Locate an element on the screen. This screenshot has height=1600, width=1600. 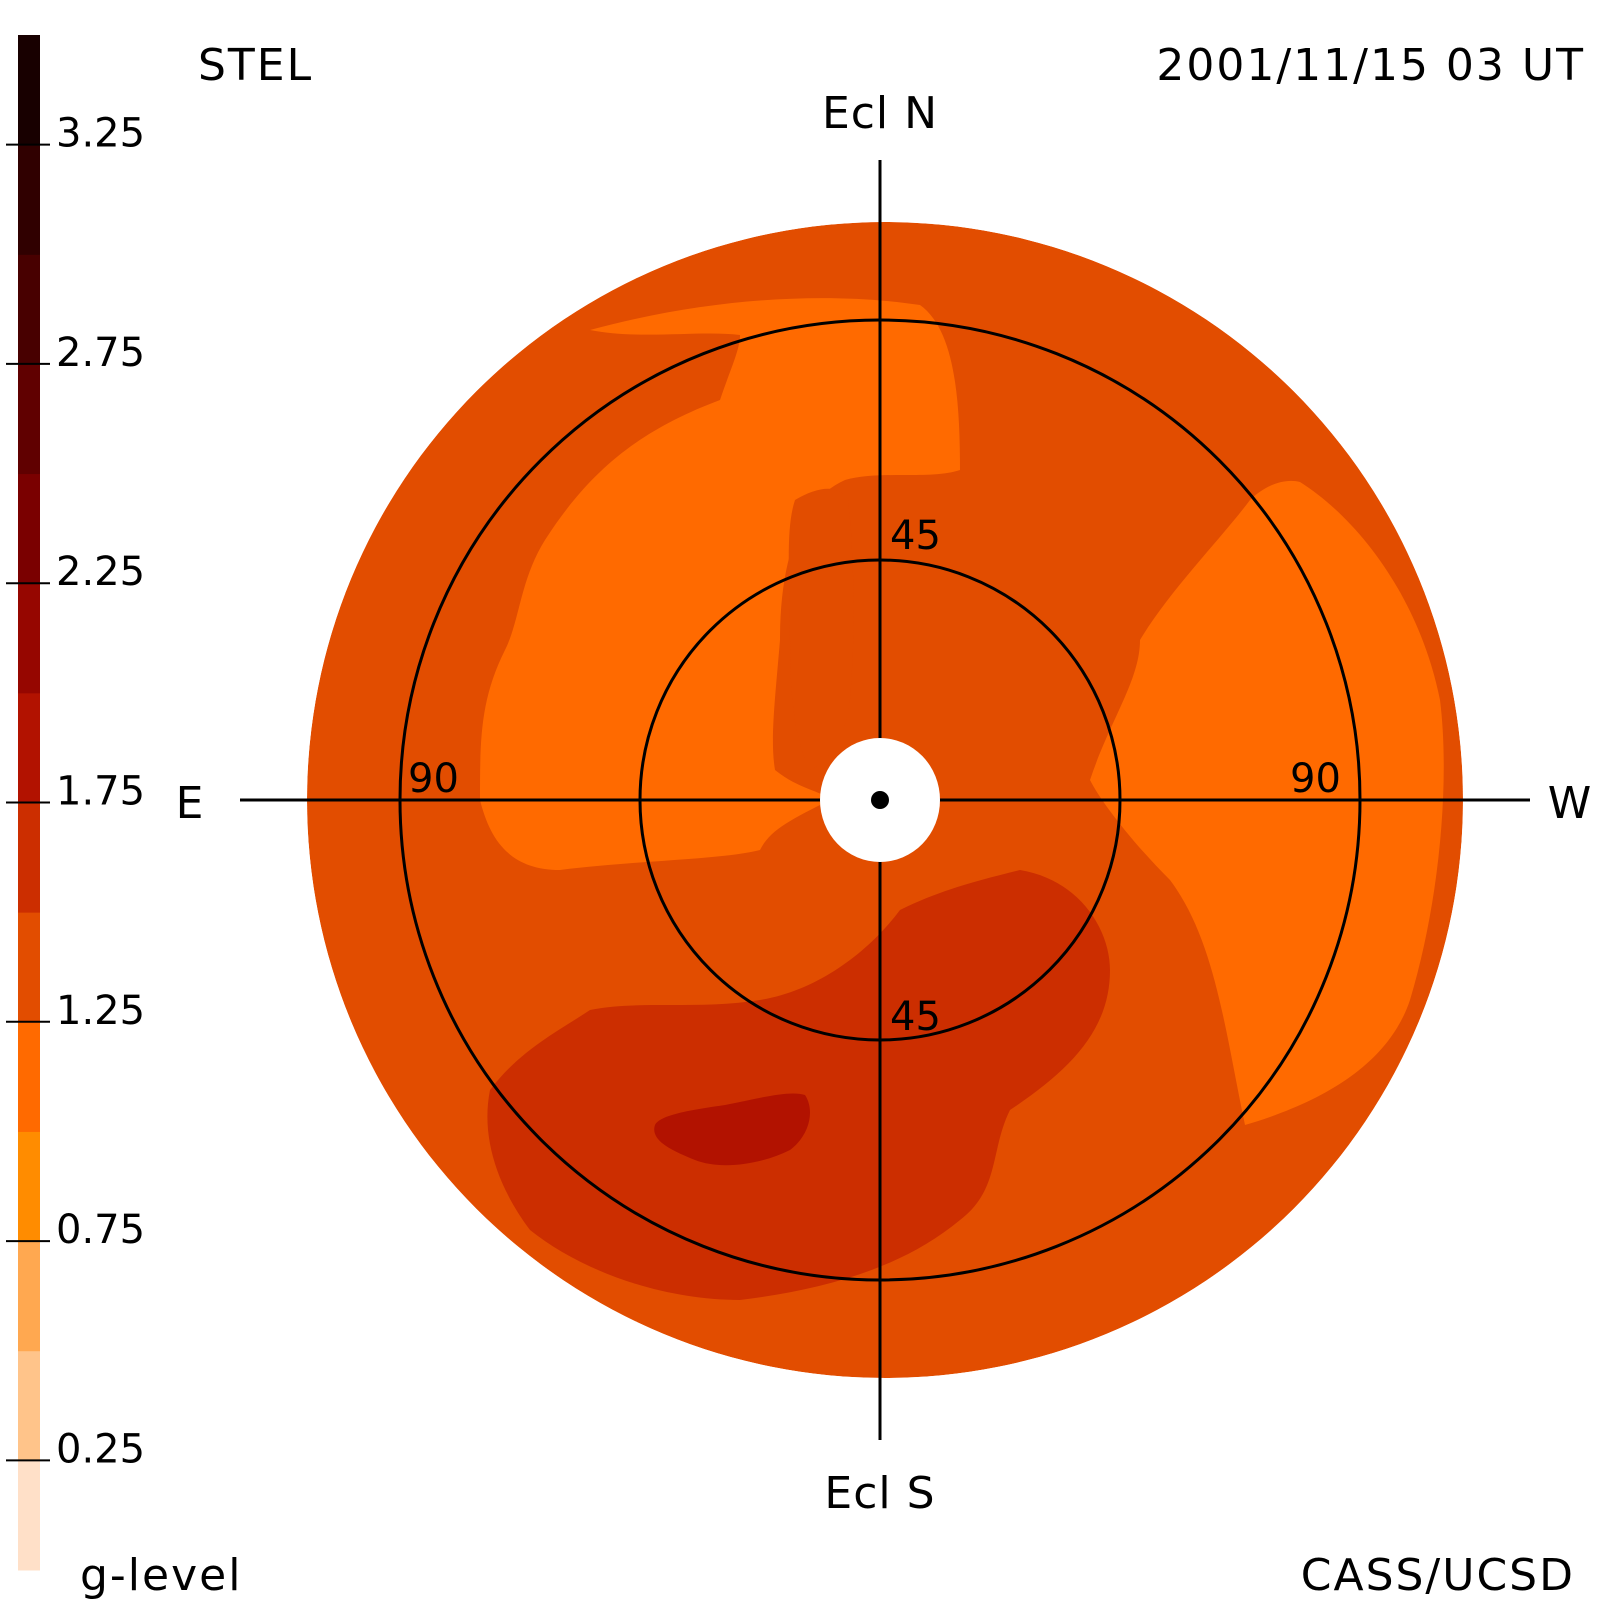
colorbar-tick-label: 2.25 is located at coordinates (100, 572).